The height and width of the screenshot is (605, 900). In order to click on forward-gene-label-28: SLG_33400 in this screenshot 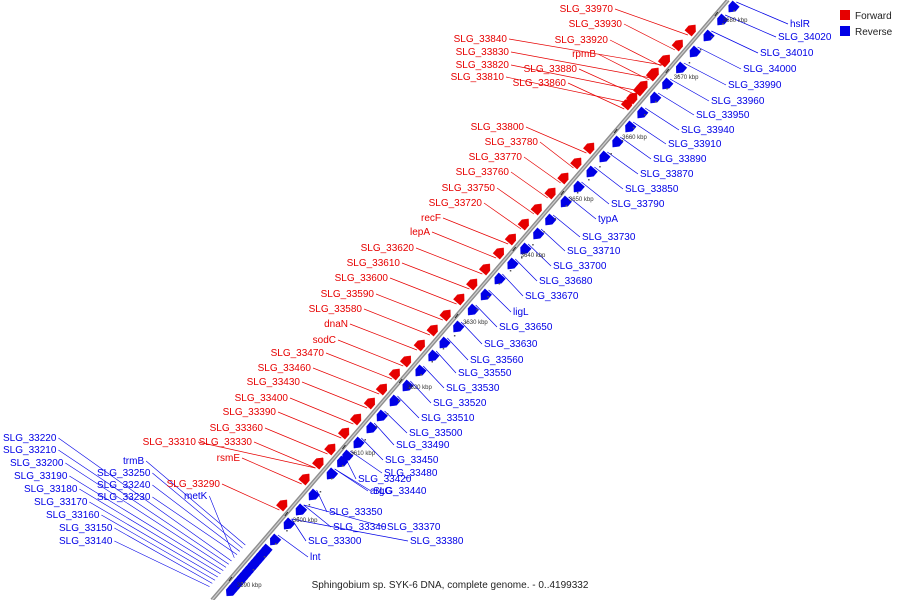, I will do `click(262, 398)`.